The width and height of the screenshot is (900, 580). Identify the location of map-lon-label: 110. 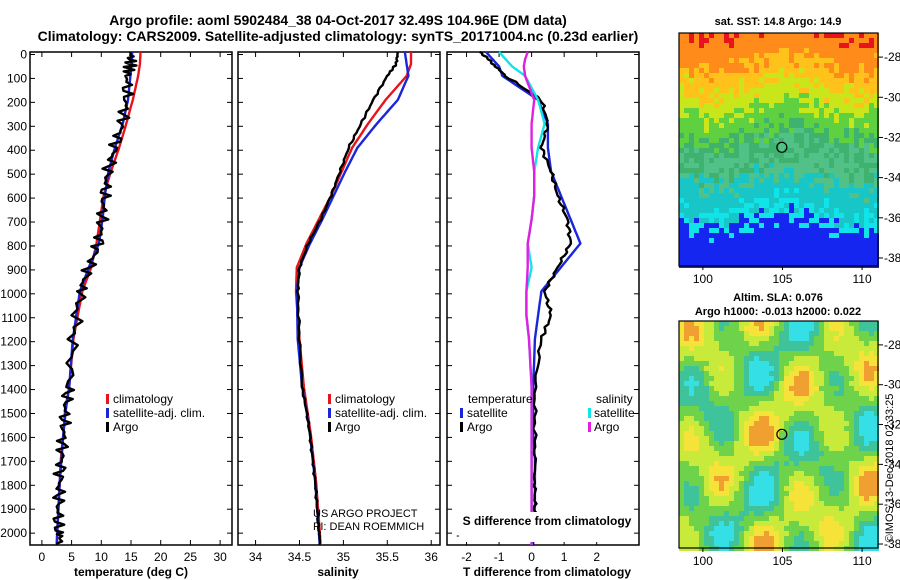
(862, 279).